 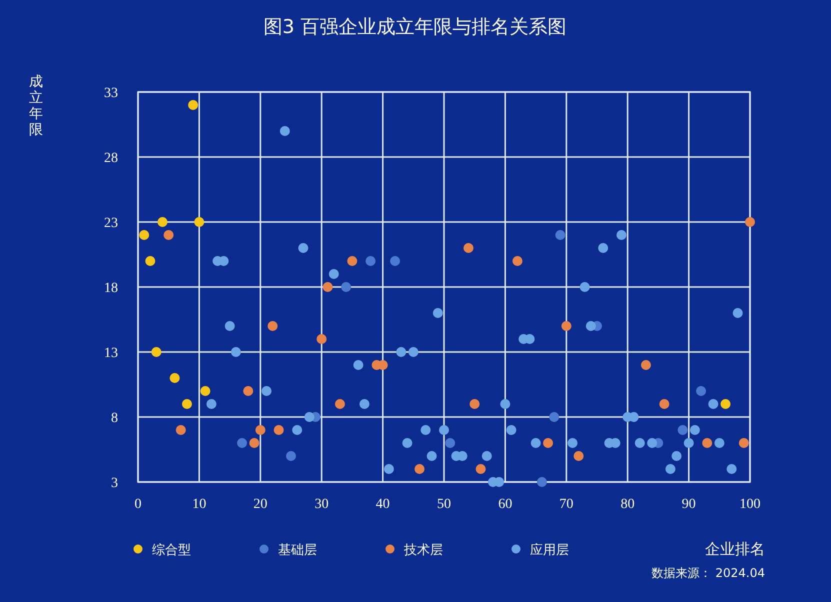 I want to click on x-tick-label: 40, so click(x=383, y=504).